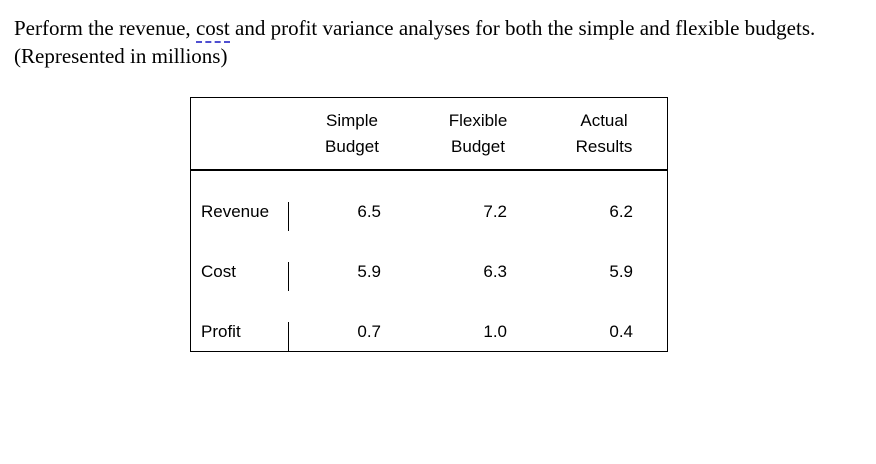  I want to click on row-label: Profit, so click(240, 336).